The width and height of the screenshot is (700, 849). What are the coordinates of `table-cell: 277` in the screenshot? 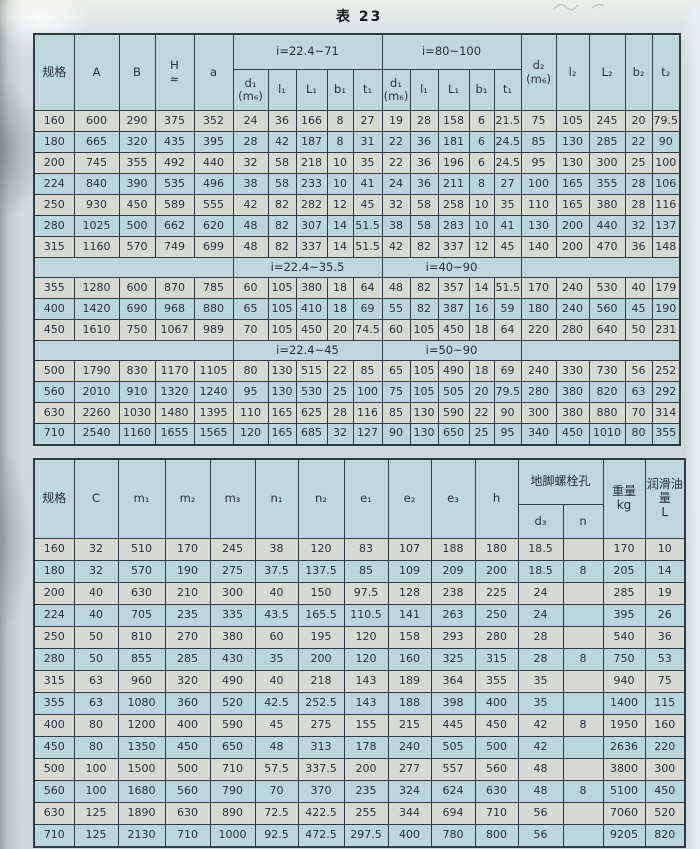 It's located at (409, 769).